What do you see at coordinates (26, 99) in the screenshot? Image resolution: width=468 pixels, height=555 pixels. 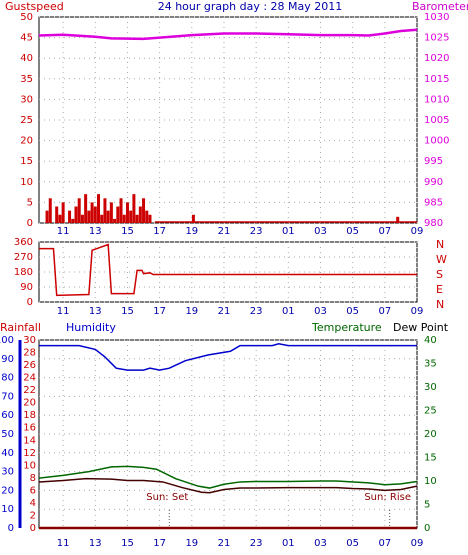 I see `gust-axis-tick: 30` at bounding box center [26, 99].